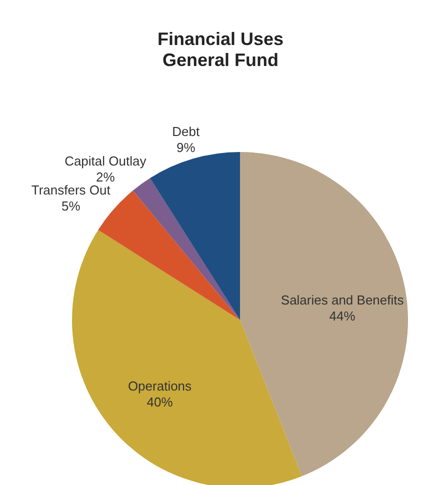 This screenshot has width=441, height=485. I want to click on slice-label: Operations, so click(160, 386).